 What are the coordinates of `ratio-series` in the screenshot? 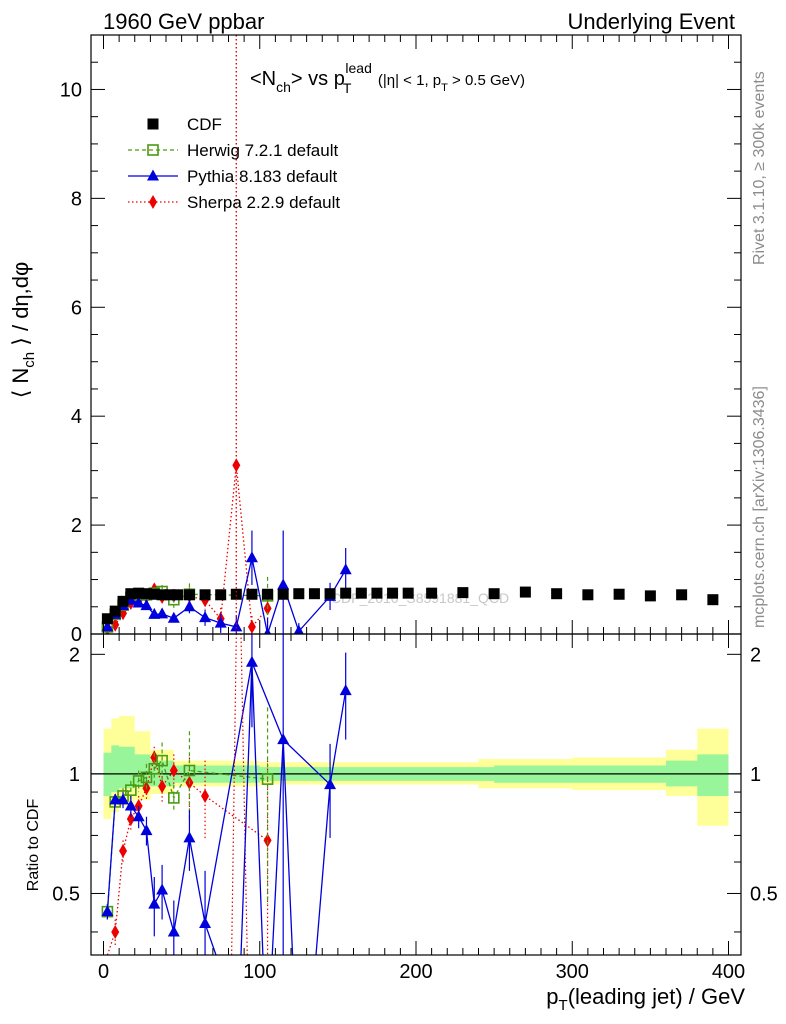 It's located at (226, 794).